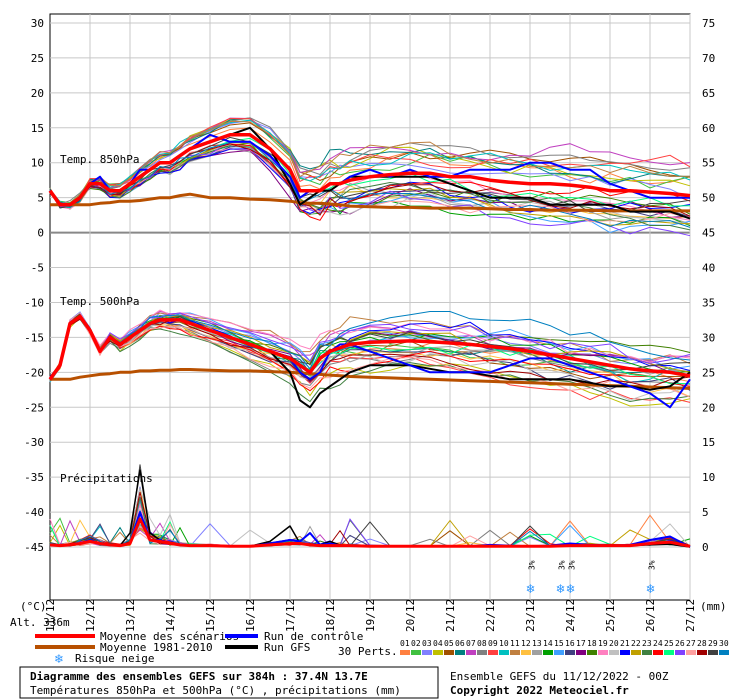 The width and height of the screenshot is (740, 700). Describe the element at coordinates (37, 128) in the screenshot. I see `y-tick-left: 15` at that location.